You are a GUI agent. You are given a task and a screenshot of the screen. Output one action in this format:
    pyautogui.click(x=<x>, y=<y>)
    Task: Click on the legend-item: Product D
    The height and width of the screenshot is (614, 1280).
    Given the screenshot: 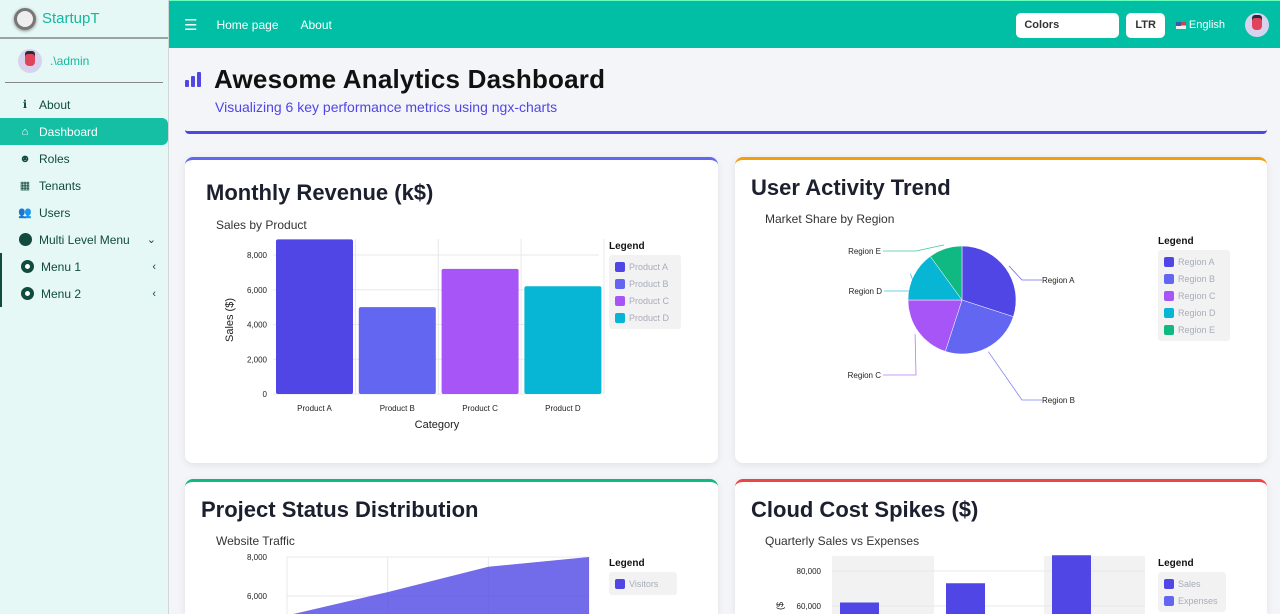 What is the action you would take?
    pyautogui.click(x=645, y=317)
    